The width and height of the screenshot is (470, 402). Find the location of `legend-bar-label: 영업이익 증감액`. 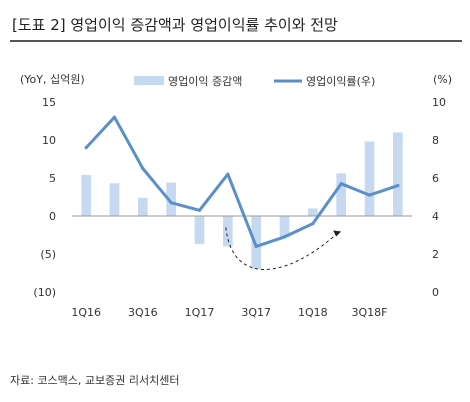

legend-bar-label: 영업이익 증감액 is located at coordinates (205, 81).